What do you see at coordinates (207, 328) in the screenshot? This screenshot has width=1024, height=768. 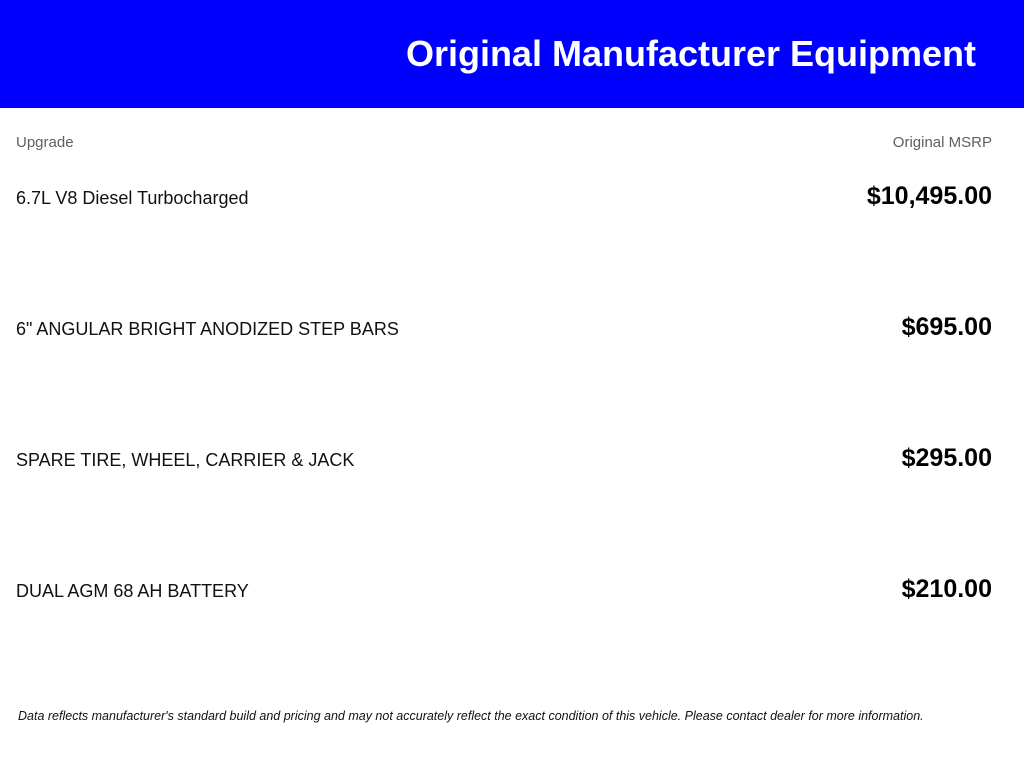 I see `equipment-name: 6" ANGULAR BRIGHT ANODIZED STEP BARS` at bounding box center [207, 328].